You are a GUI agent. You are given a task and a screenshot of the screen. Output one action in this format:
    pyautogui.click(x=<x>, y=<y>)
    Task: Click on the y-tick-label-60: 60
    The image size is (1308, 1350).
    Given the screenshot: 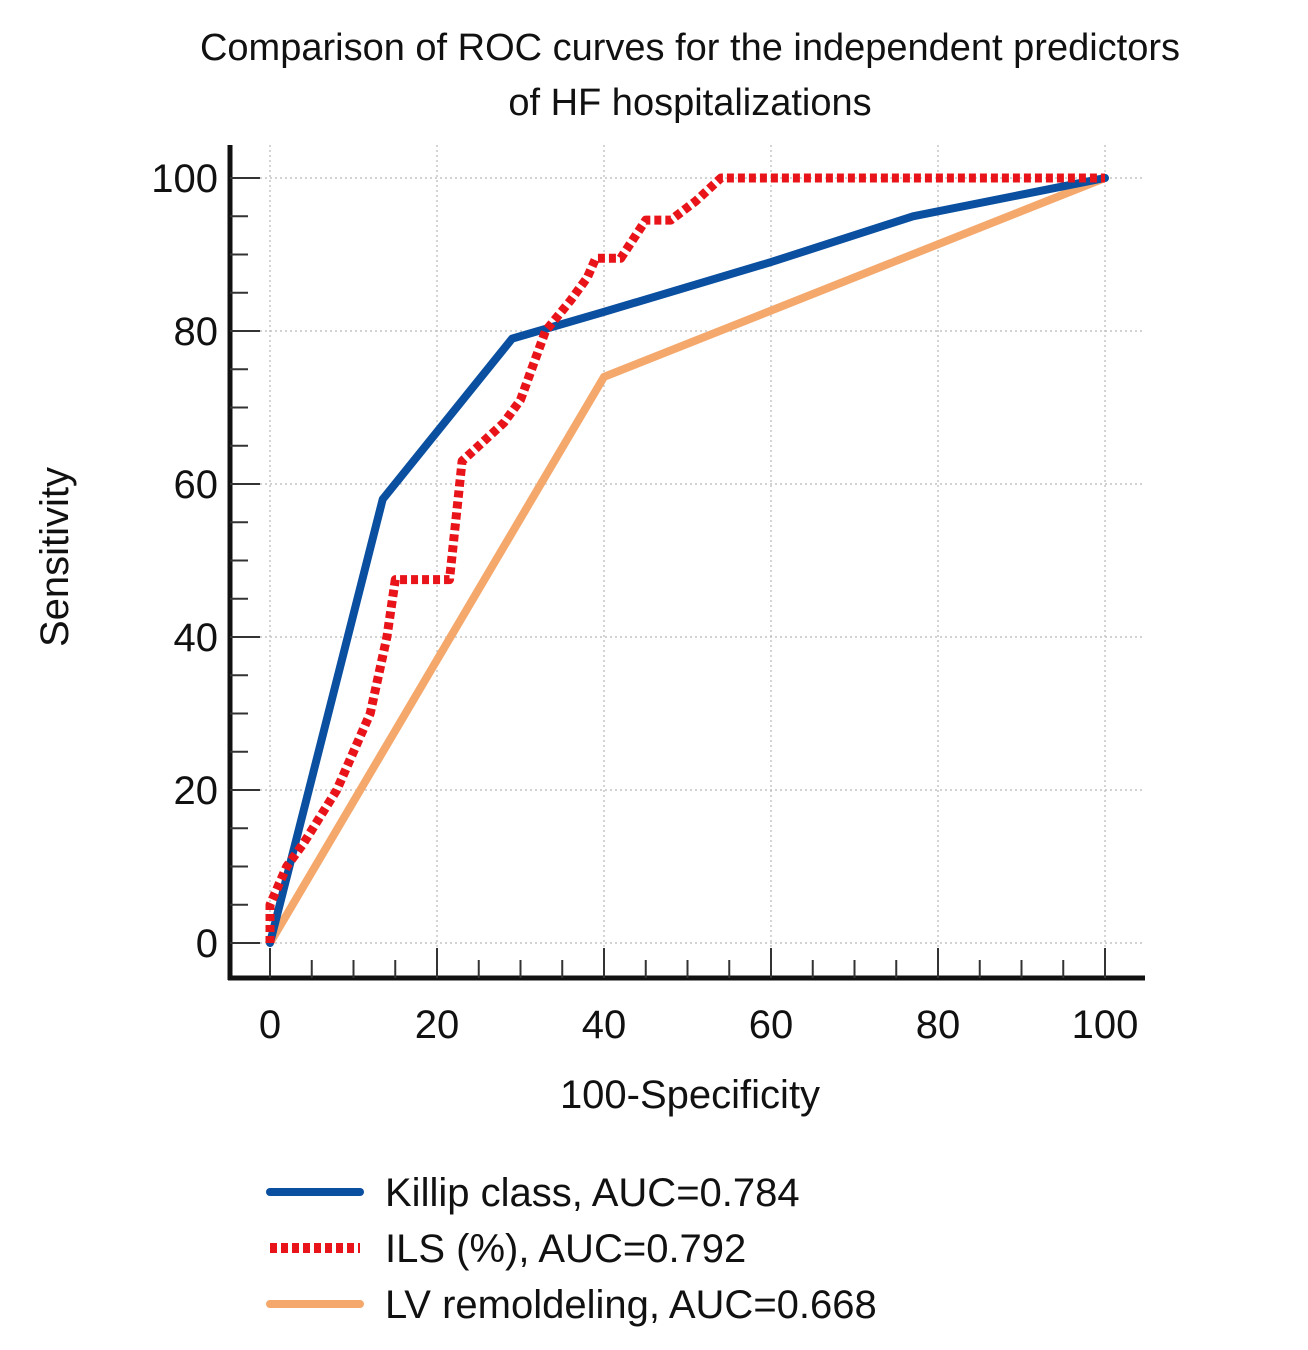 What is the action you would take?
    pyautogui.click(x=196, y=485)
    